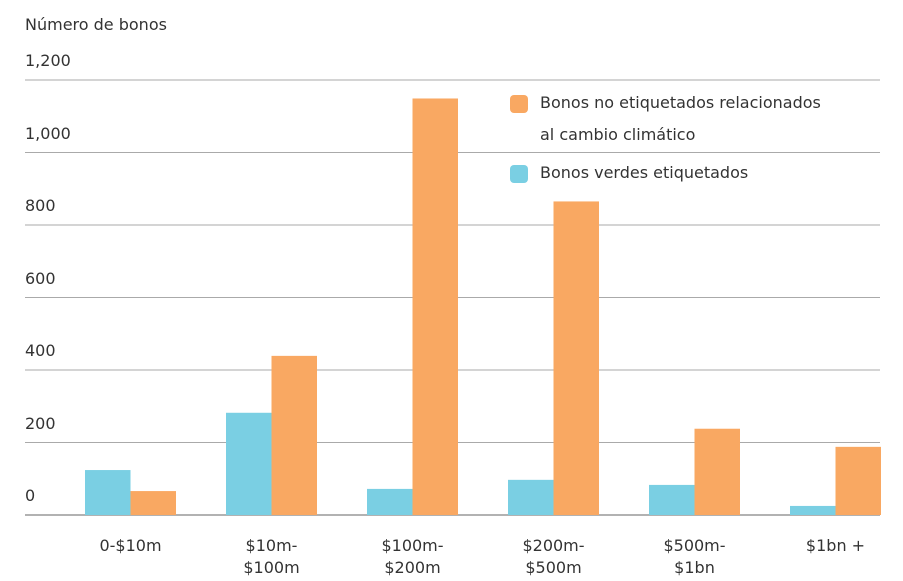  I want to click on x-tick-label: $10m- $100m, so click(271, 556).